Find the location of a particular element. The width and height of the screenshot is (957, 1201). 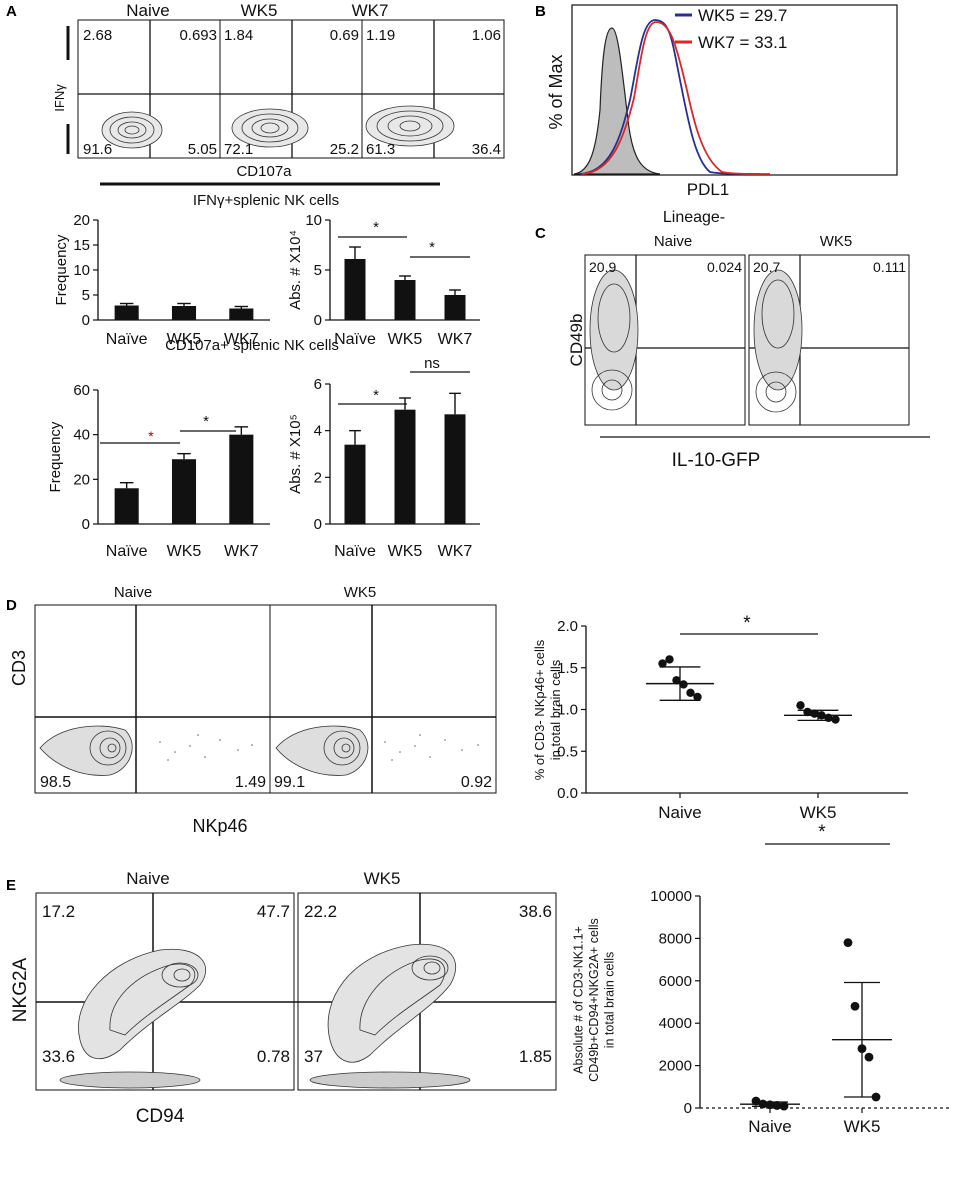

a-cd107-freq-bar is located at coordinates (126, 506).